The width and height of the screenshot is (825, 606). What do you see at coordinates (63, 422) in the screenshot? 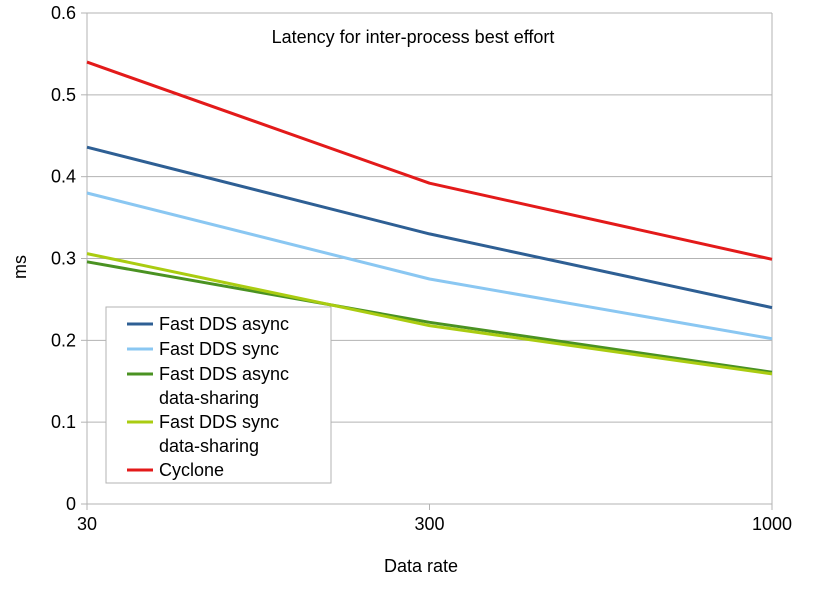
I see `y-tick-label-1: 0.1` at bounding box center [63, 422].